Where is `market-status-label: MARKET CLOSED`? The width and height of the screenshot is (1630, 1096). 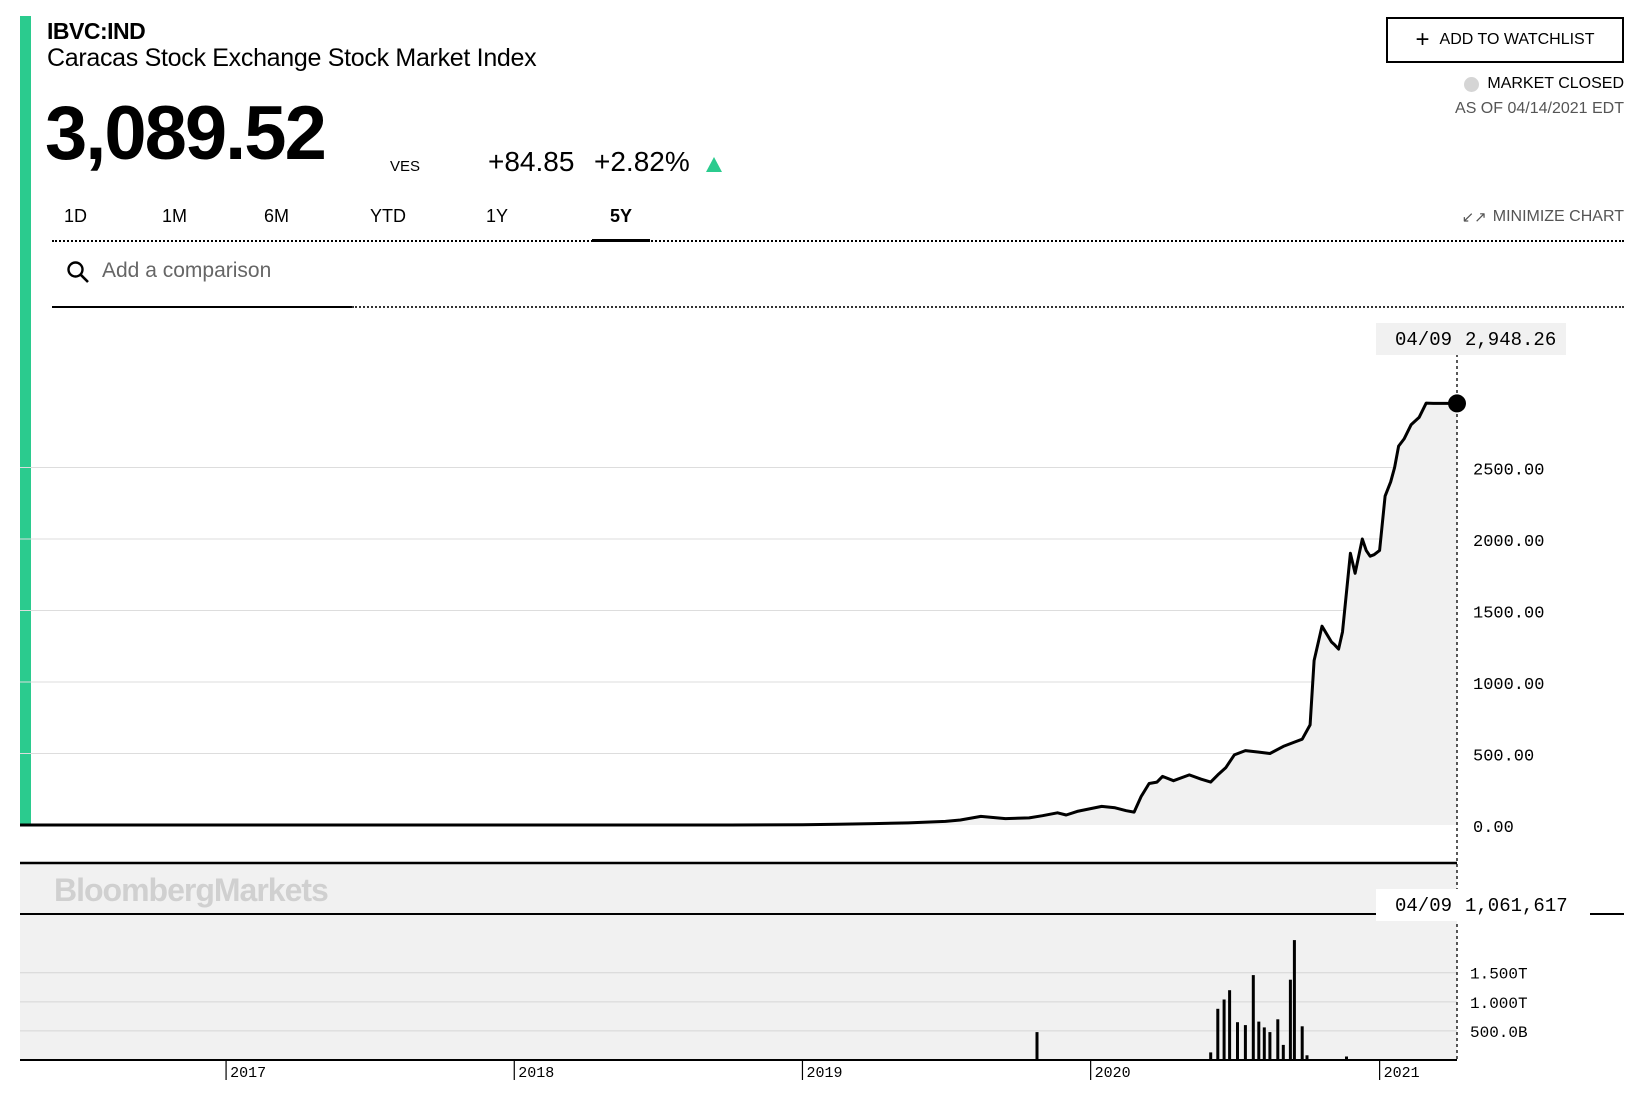
market-status-label: MARKET CLOSED is located at coordinates (1555, 83).